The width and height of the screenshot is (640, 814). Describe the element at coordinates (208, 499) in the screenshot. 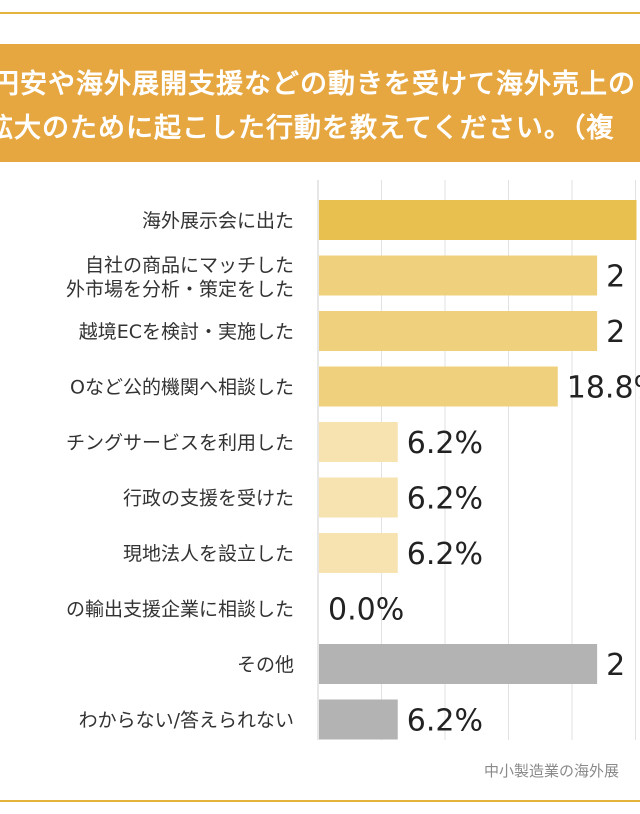

I see `category-label: 行政の支援を受けた` at that location.